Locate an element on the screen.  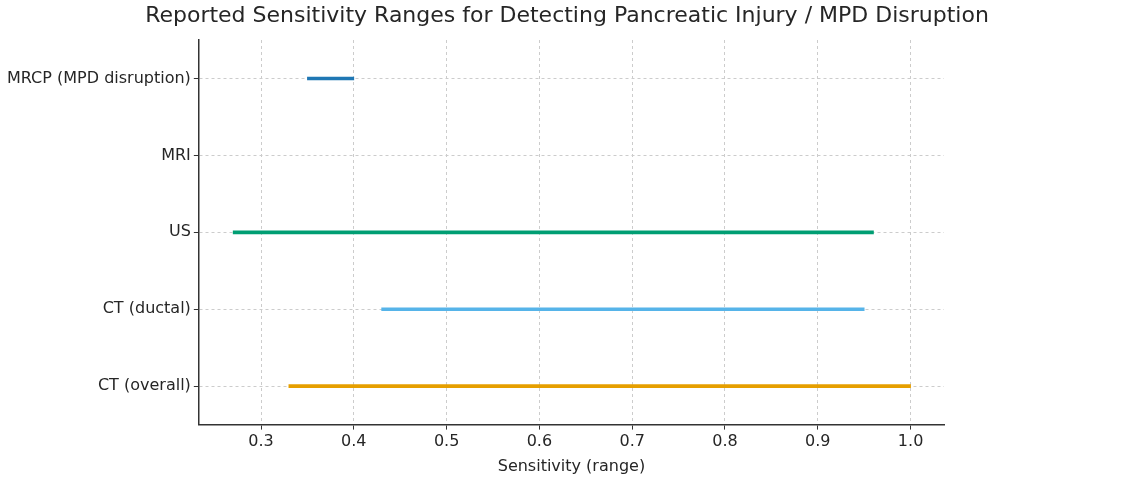
chart-title: Reported Sensitivity Ranges for Detecting Pancreatic Injury / MPD Disruption is located at coordinates (567, 14).